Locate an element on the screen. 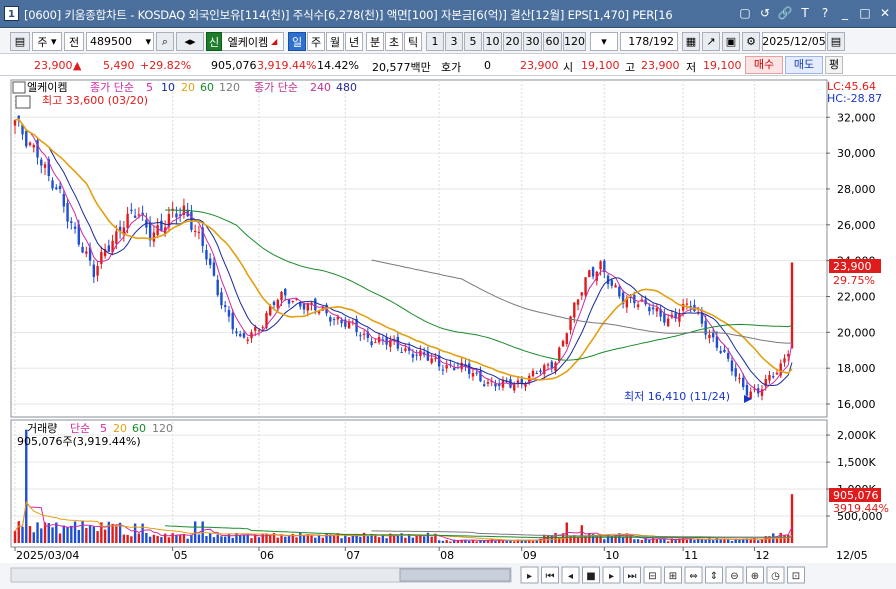  buy-button: 매수 is located at coordinates (764, 65).